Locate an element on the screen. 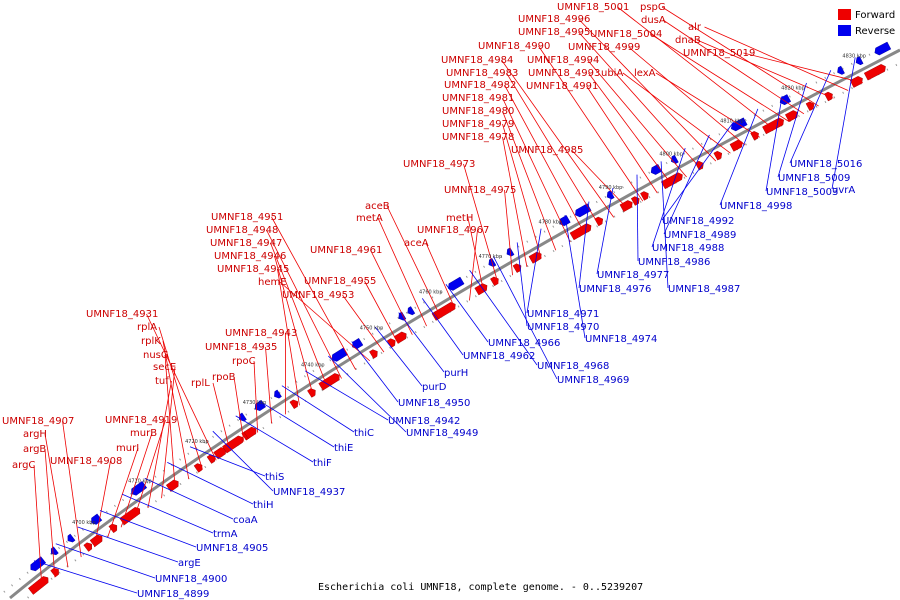 The width and height of the screenshot is (900, 600). legend-reverse-swatch is located at coordinates (844, 30).